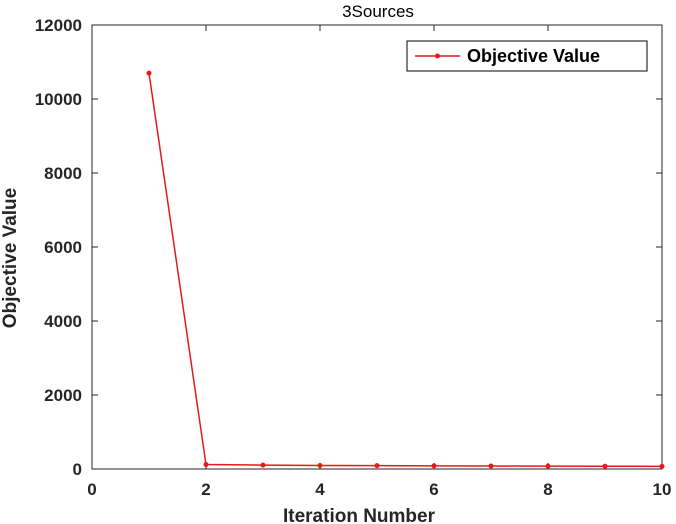  I want to click on chart-title: 3Sources, so click(378, 11).